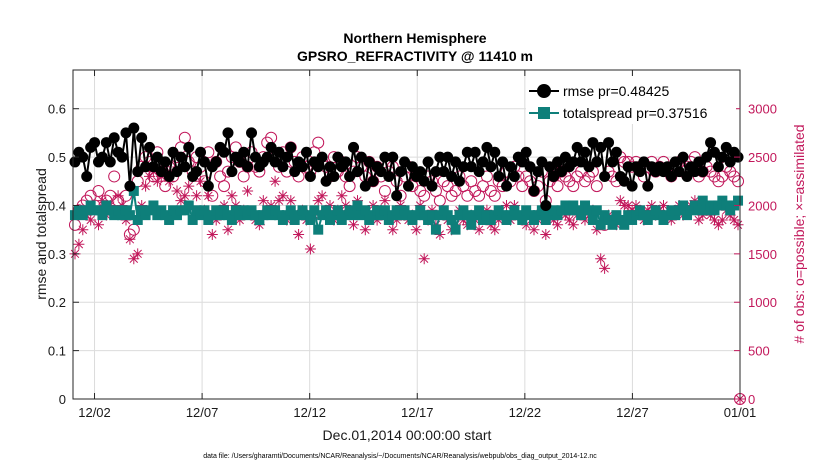  I want to click on y-right-tick-label-4: 2000, so click(762, 205).